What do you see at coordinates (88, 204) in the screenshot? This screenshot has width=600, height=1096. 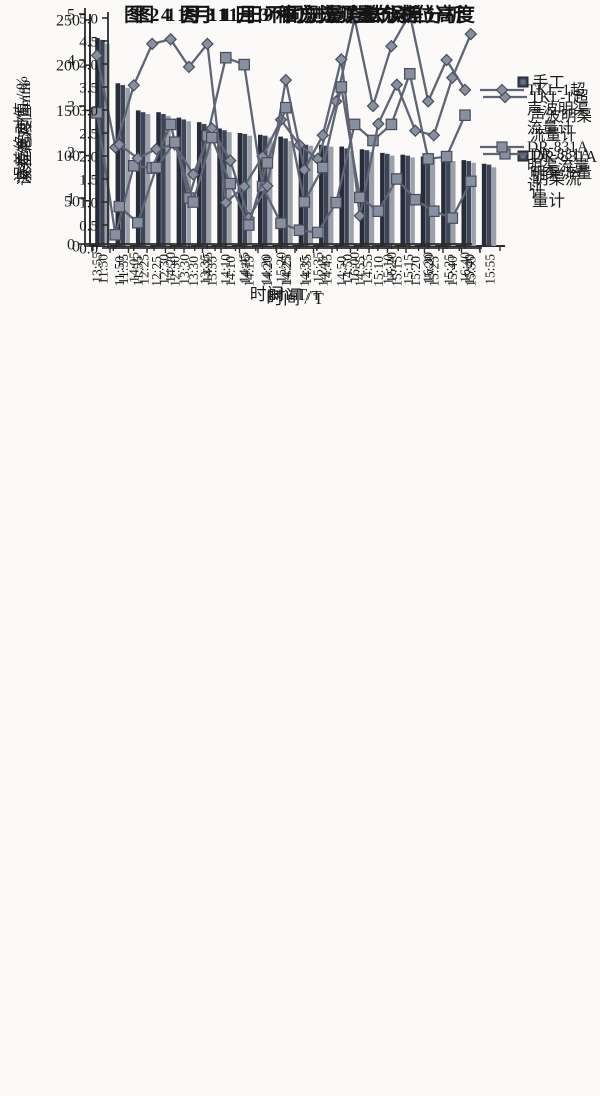 I see `svg-text: 1.0` at bounding box center [88, 204].